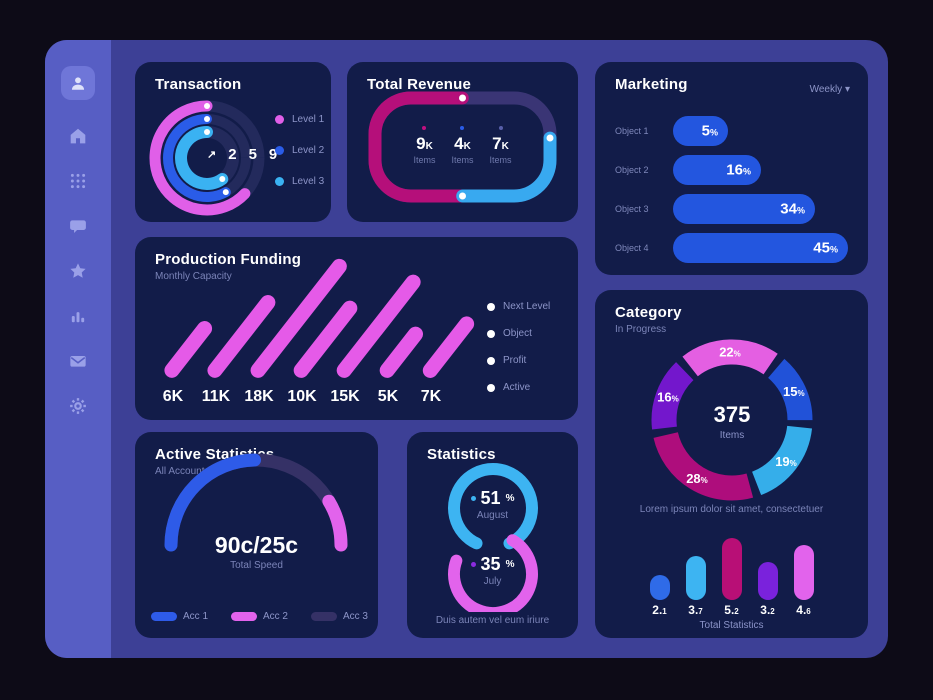 Image resolution: width=933 pixels, height=700 pixels. I want to click on sidebar-item-home, so click(78, 136).